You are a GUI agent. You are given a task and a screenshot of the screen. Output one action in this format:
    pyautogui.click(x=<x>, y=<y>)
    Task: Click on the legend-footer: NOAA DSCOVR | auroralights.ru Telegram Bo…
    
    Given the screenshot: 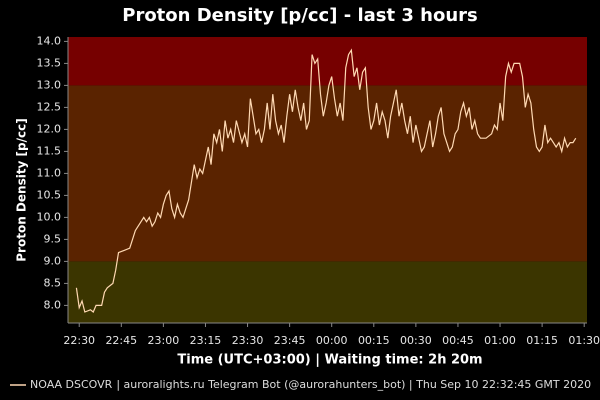 What is the action you would take?
    pyautogui.click(x=310, y=384)
    